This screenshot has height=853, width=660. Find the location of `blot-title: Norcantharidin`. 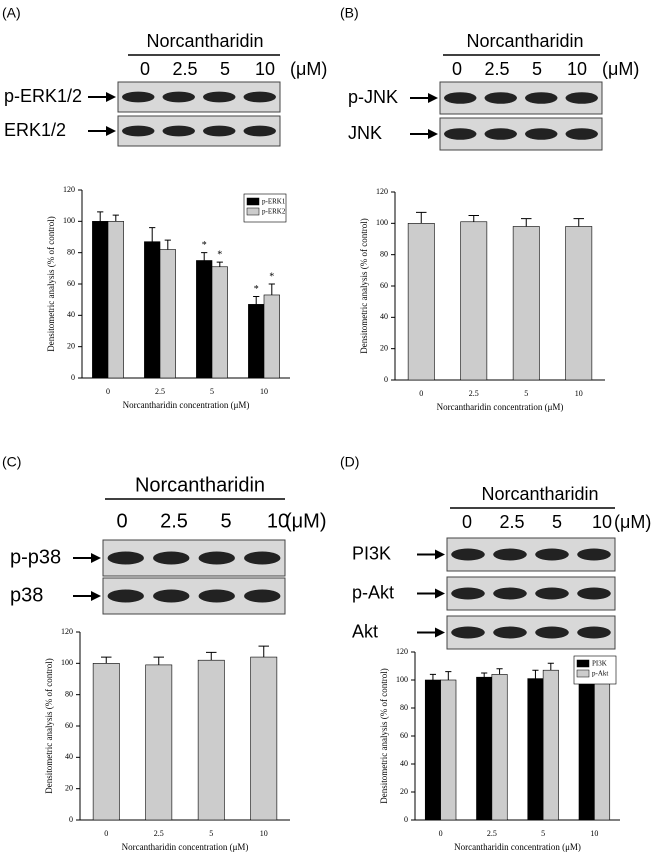

blot-title: Norcantharidin is located at coordinates (200, 485).